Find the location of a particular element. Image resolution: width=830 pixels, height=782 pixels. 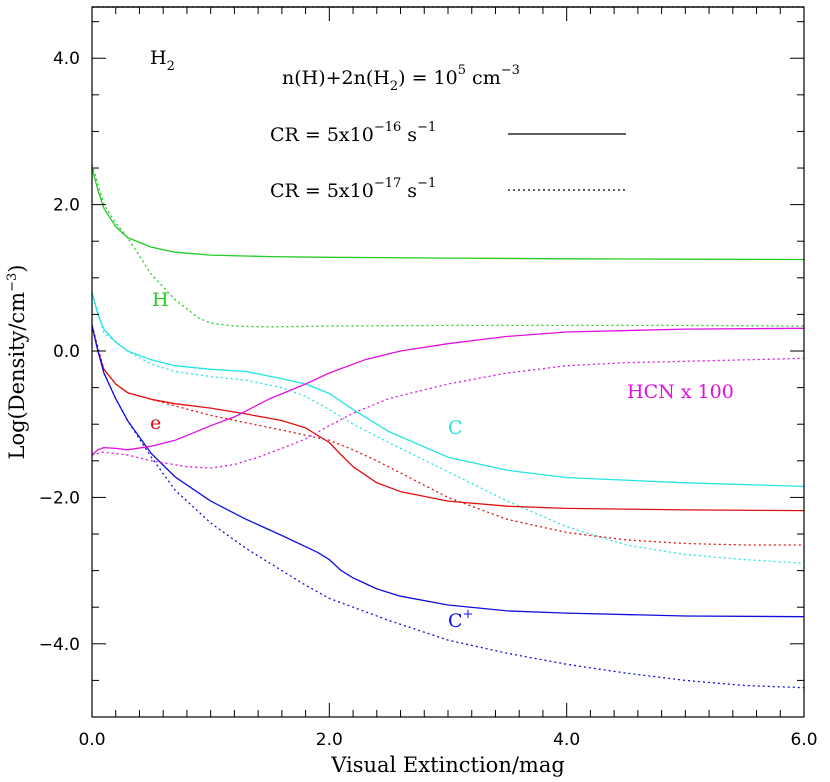

y-axis-title: Log(Density/cm−3) is located at coordinates (17, 362).